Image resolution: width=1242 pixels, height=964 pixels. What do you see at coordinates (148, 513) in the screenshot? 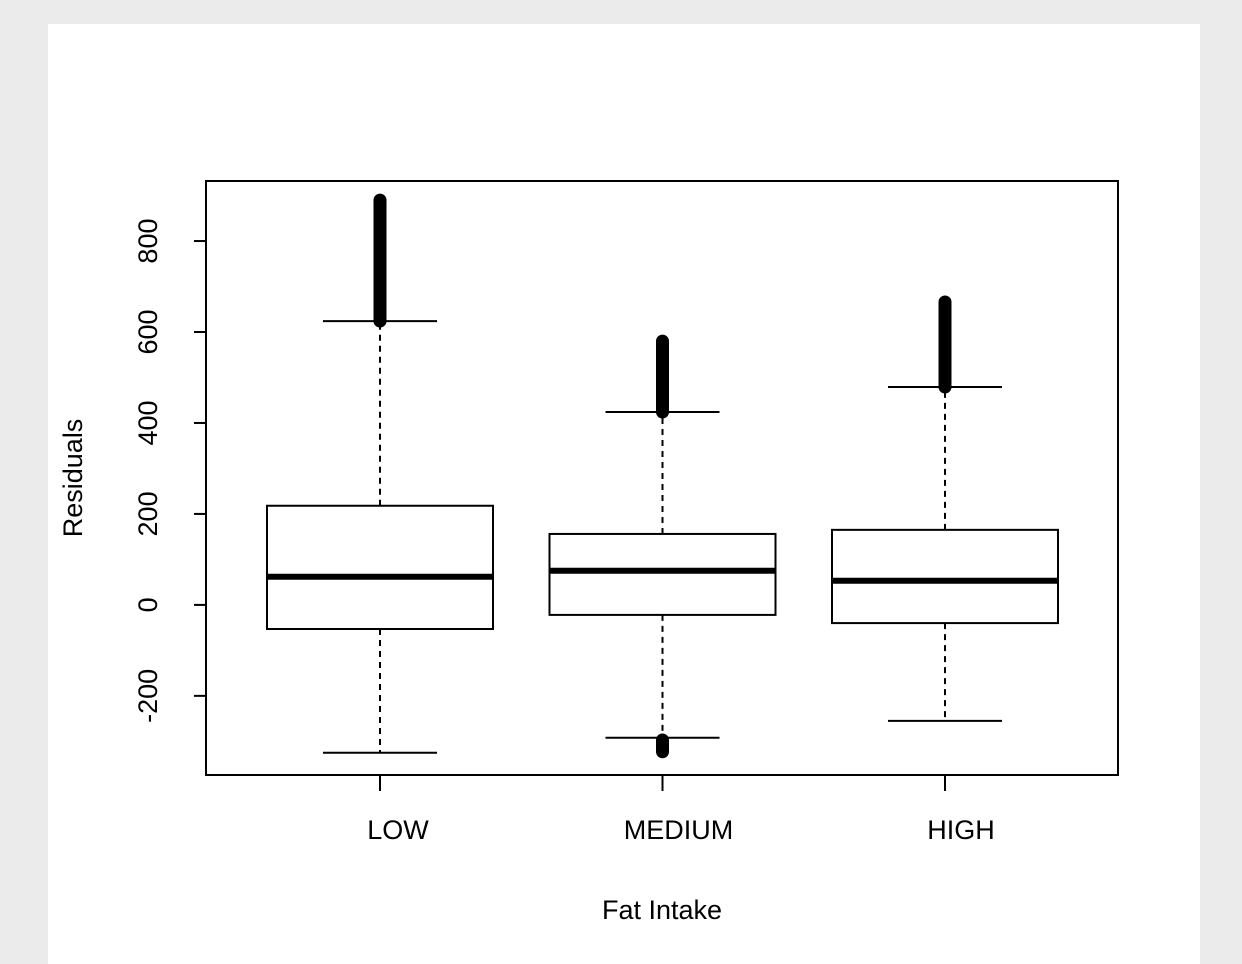
I see `y-tick-label: 200` at bounding box center [148, 513].